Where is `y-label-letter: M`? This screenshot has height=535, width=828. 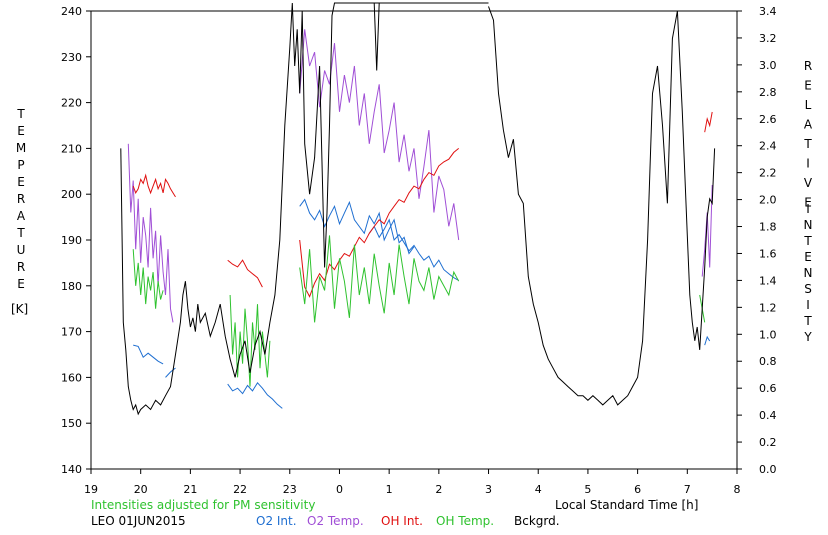 y-label-letter: M is located at coordinates (21, 148).